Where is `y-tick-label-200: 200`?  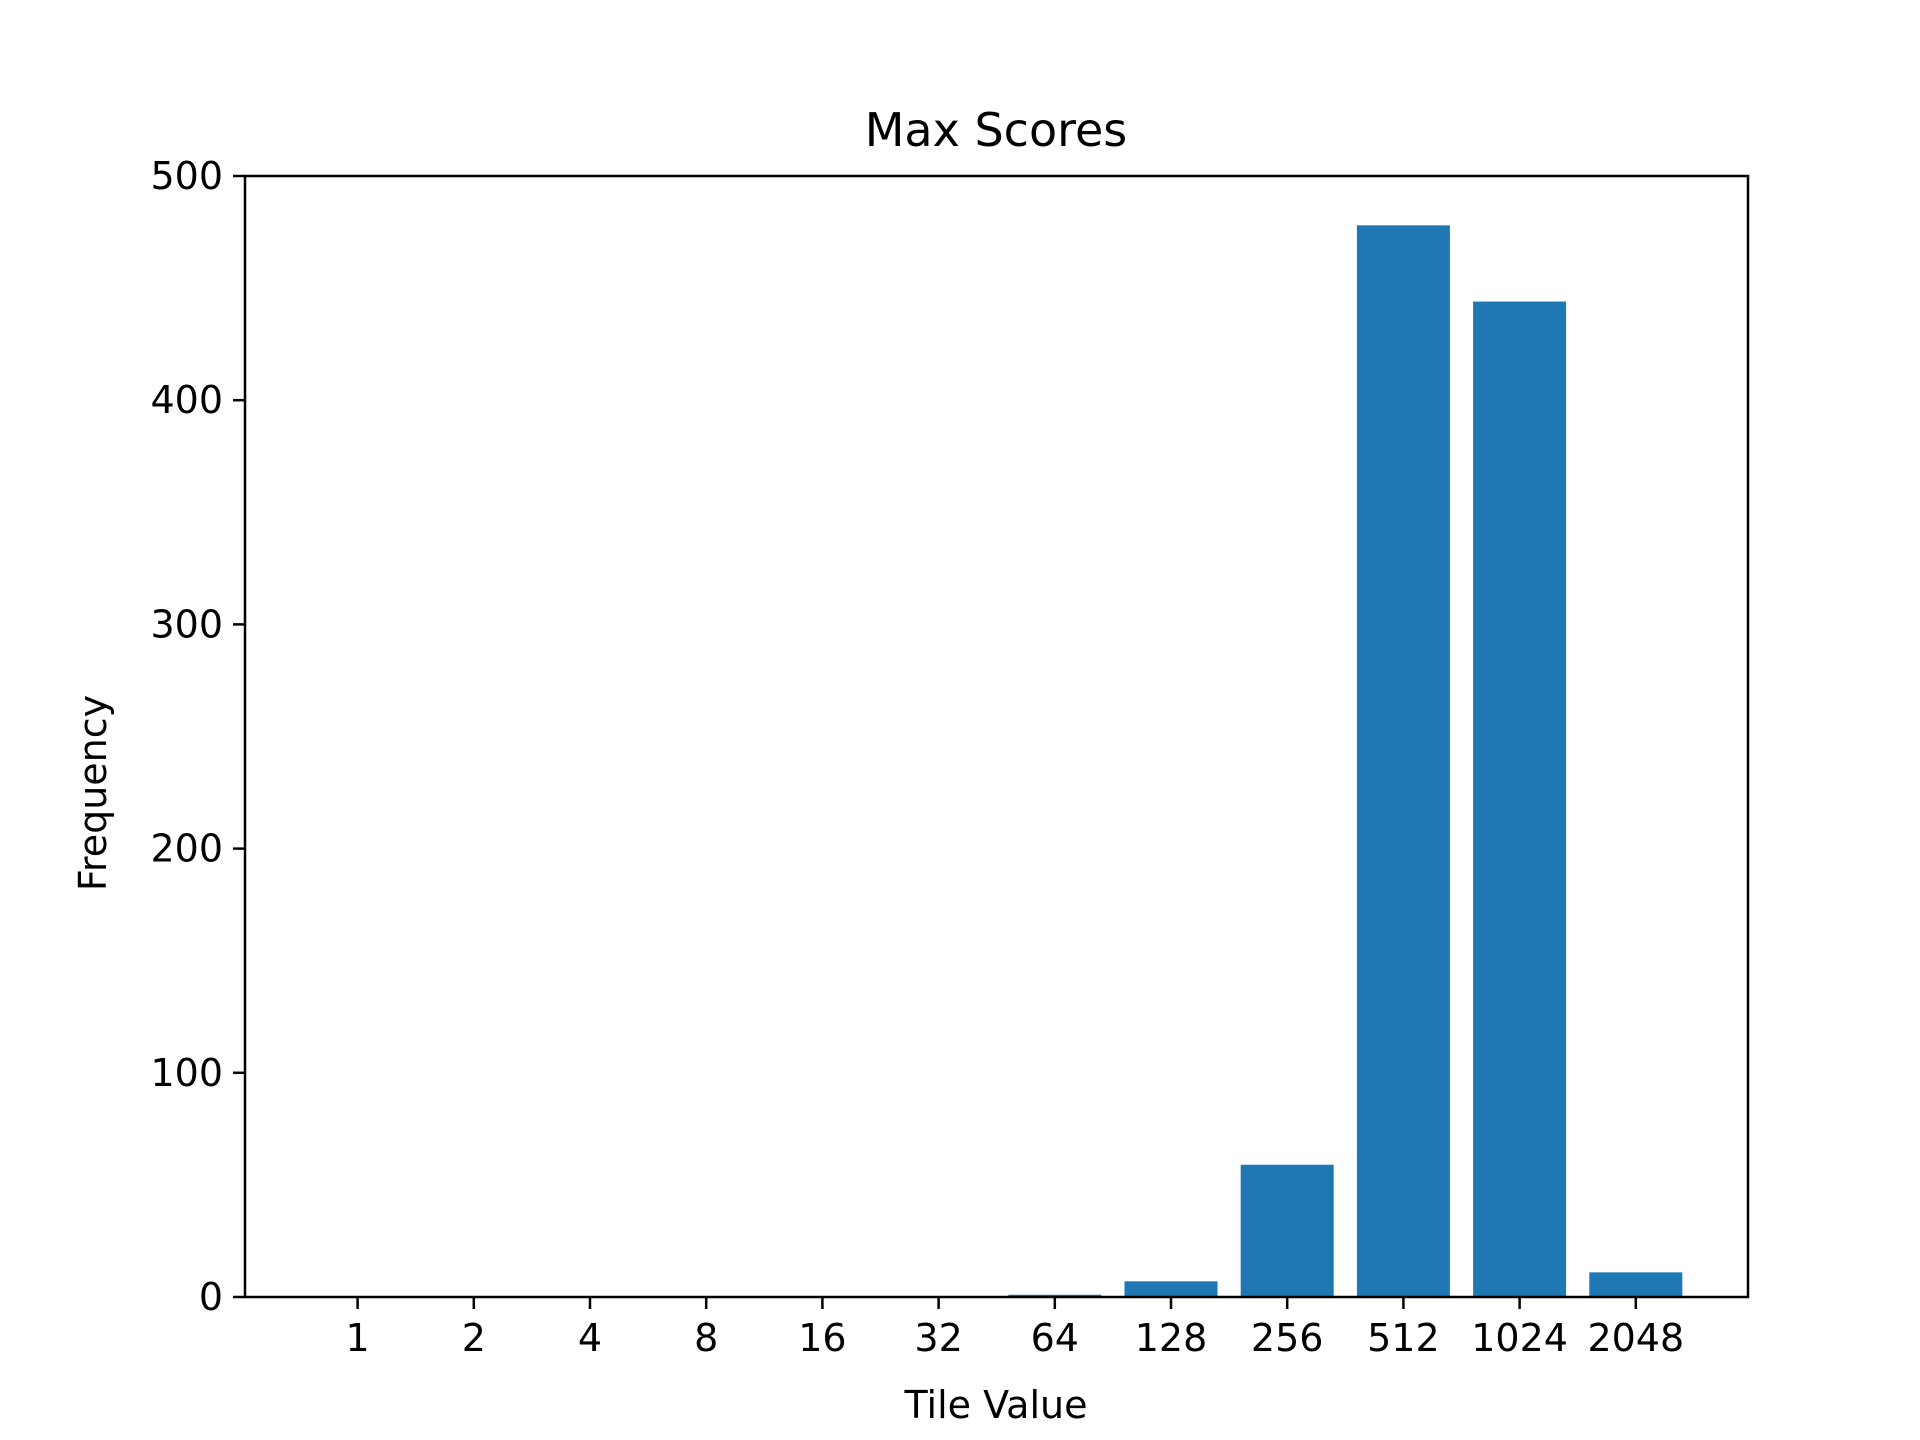 y-tick-label-200: 200 is located at coordinates (186, 849).